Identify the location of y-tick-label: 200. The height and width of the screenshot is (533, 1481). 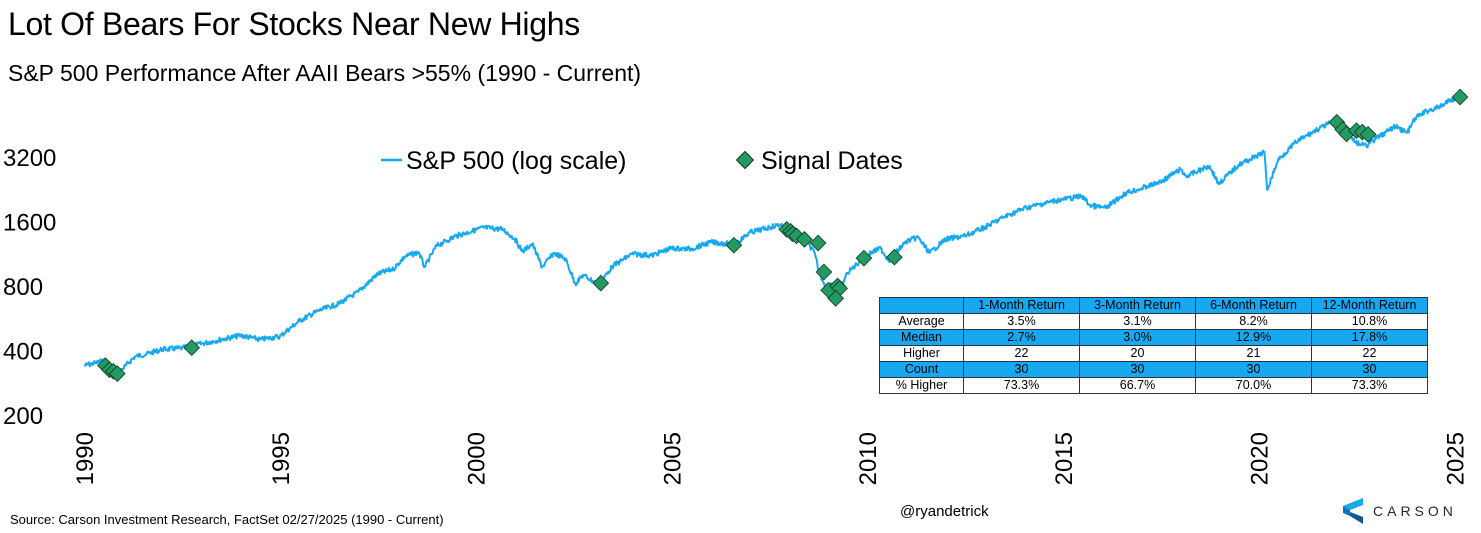
(23, 416).